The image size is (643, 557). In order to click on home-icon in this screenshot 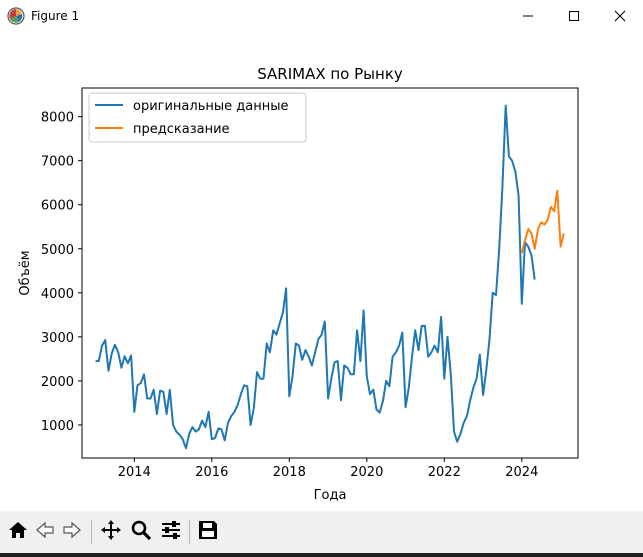, I will do `click(18, 532)`.